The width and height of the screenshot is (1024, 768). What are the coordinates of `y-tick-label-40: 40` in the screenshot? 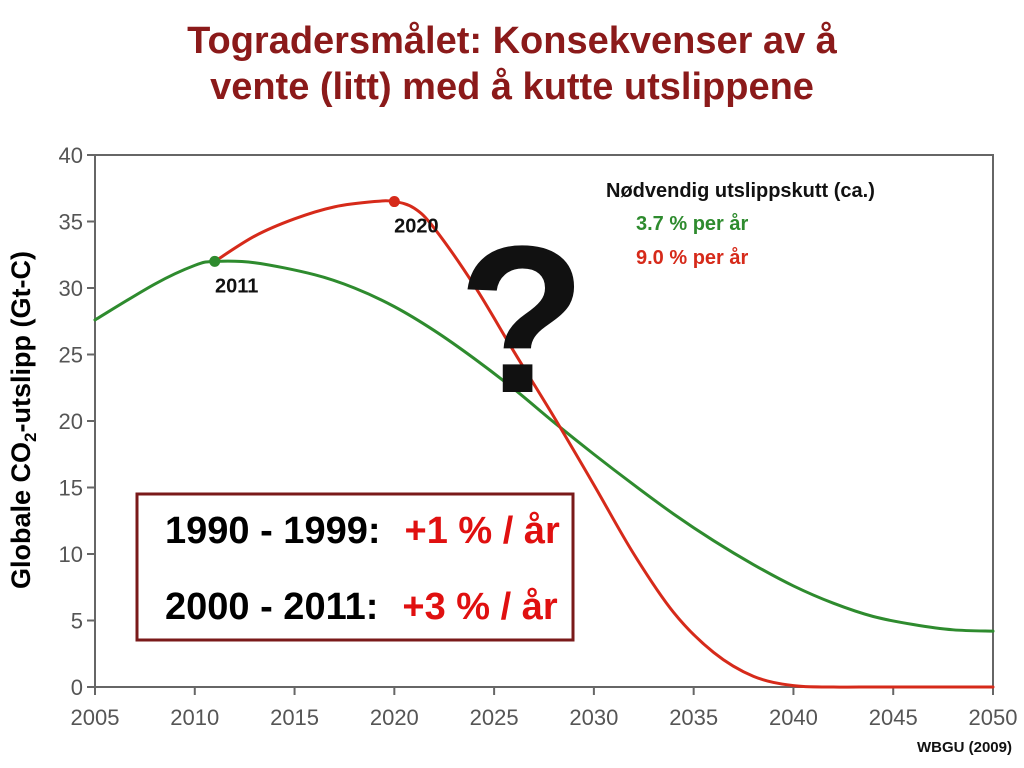 It's located at (71, 155).